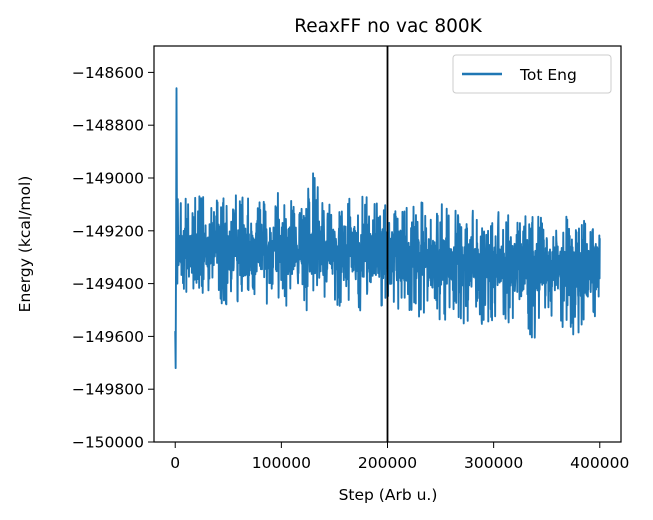  Describe the element at coordinates (108, 126) in the screenshot. I see `y-tick-label: −148800` at that location.